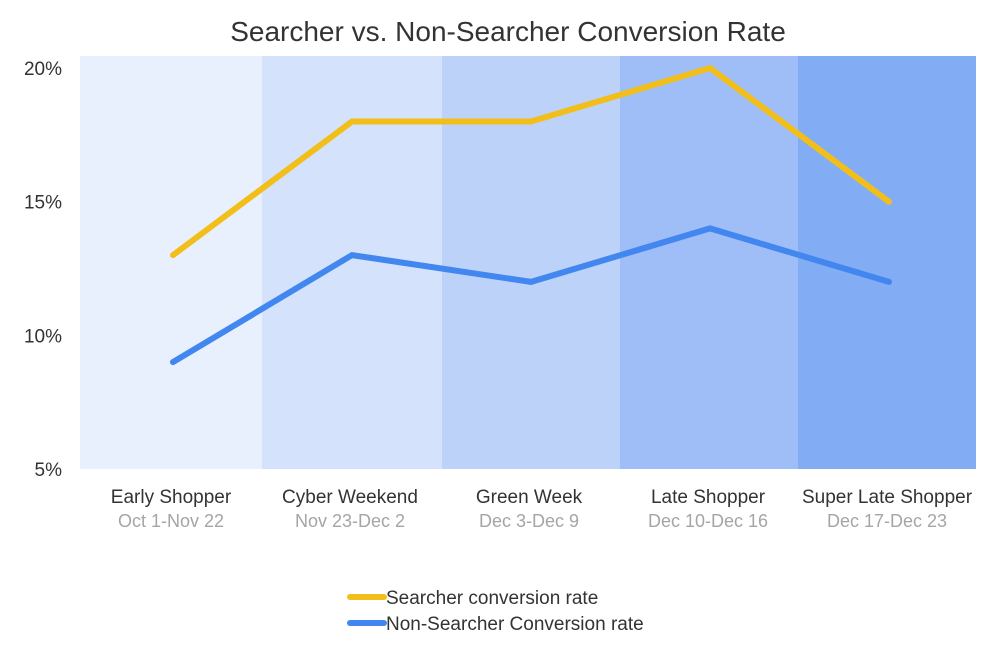 The width and height of the screenshot is (1000, 648). What do you see at coordinates (529, 497) in the screenshot?
I see `x-tick-label: Green Week` at bounding box center [529, 497].